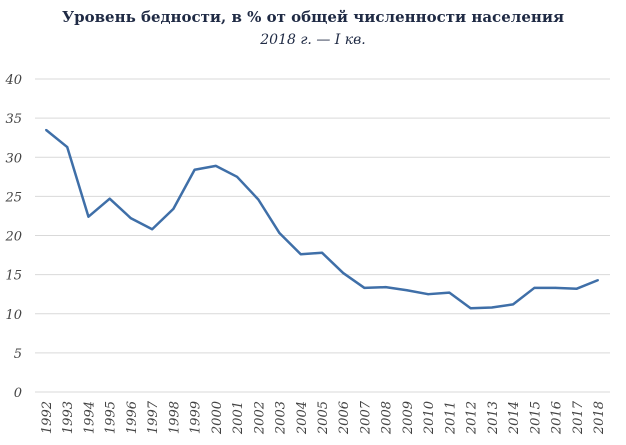  I want to click on x-tick-label: 1995, so click(111, 417).